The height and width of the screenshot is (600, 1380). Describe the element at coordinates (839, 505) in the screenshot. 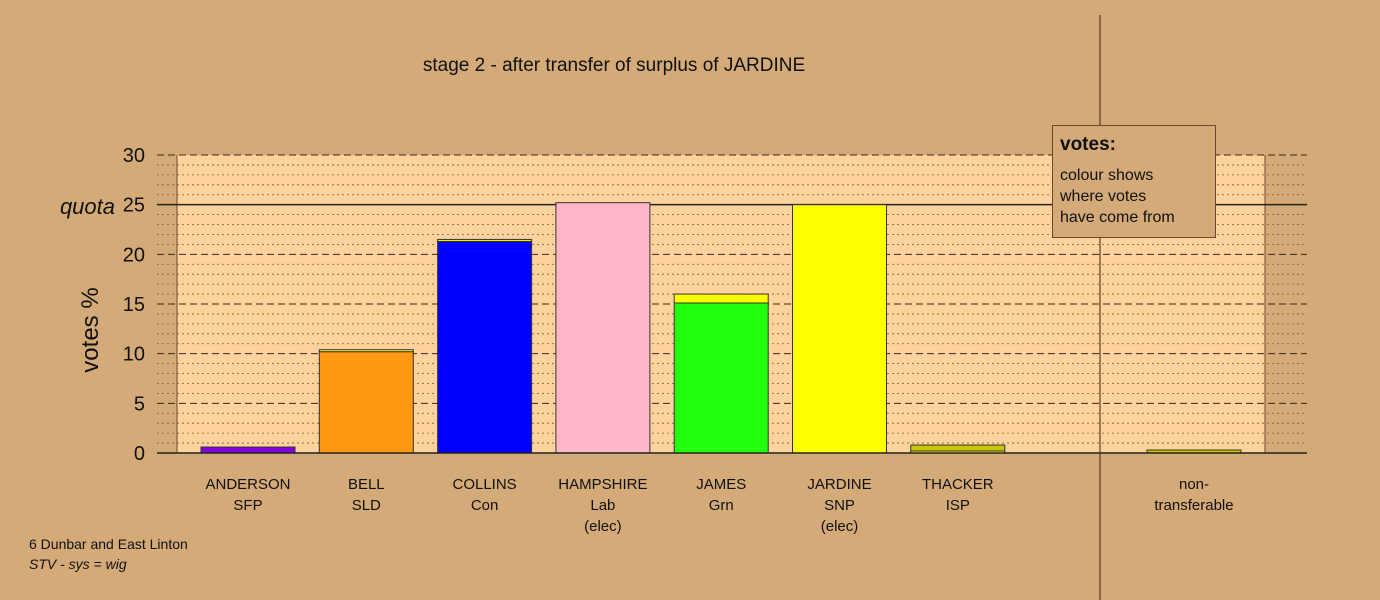

I see `x-category-label: SNP` at that location.